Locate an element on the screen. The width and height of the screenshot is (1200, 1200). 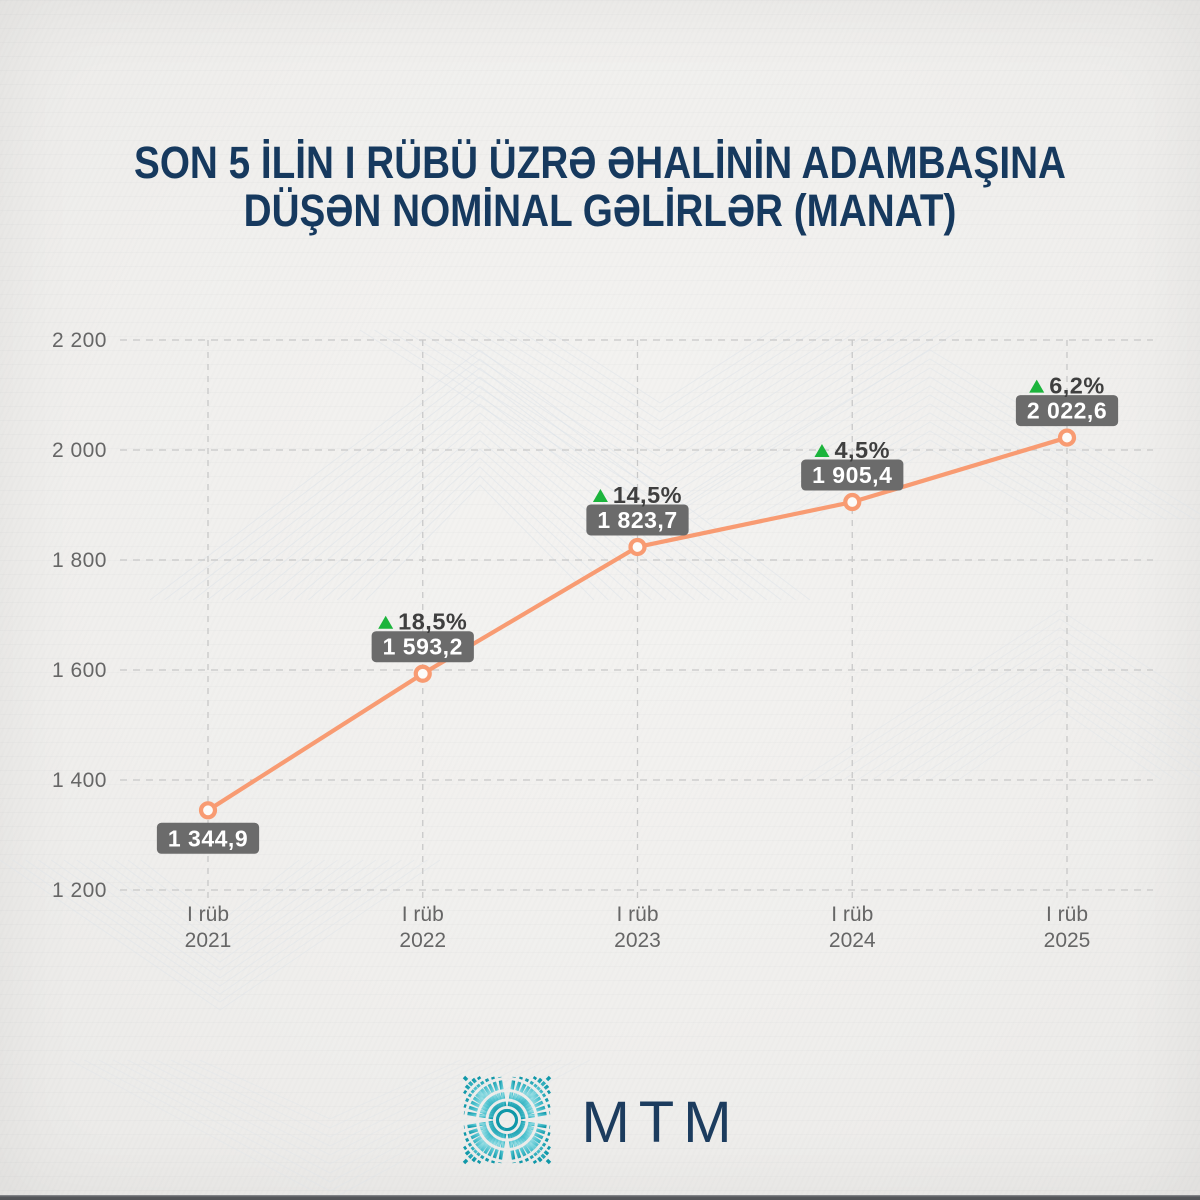
svg-text: 1 344,9 is located at coordinates (208, 838).